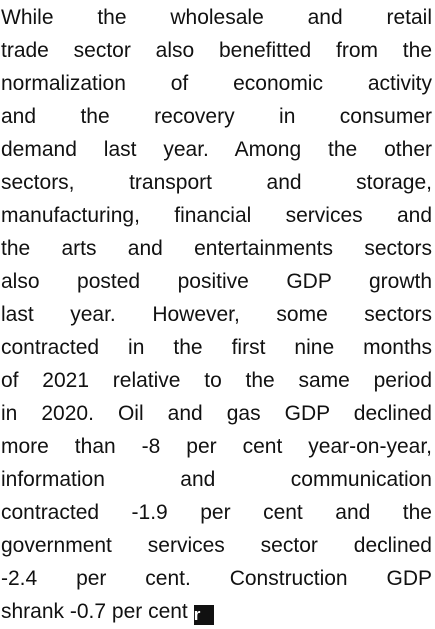  I want to click on line-text: and the recovery in consumer, so click(216, 116).